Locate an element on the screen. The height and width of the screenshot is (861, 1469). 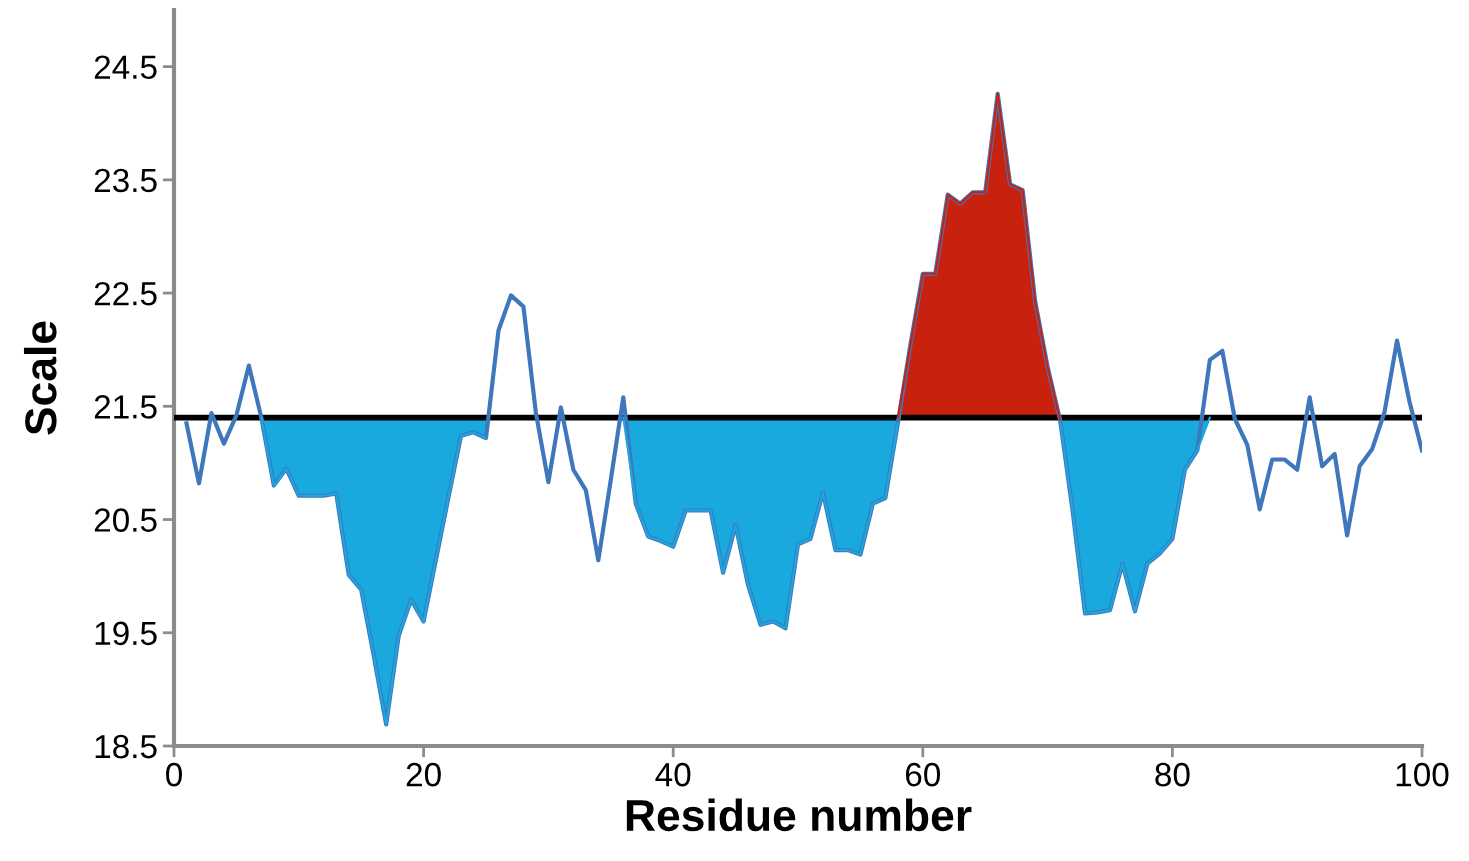
x-axis-title: Residue number is located at coordinates (799, 815).